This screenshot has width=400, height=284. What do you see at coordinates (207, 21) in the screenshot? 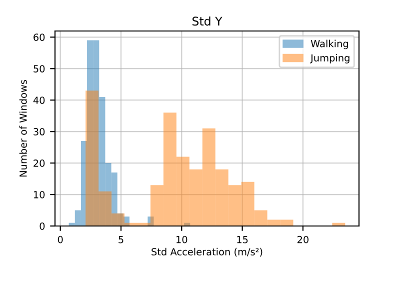
I see `chart-title: Std Y` at bounding box center [207, 21].